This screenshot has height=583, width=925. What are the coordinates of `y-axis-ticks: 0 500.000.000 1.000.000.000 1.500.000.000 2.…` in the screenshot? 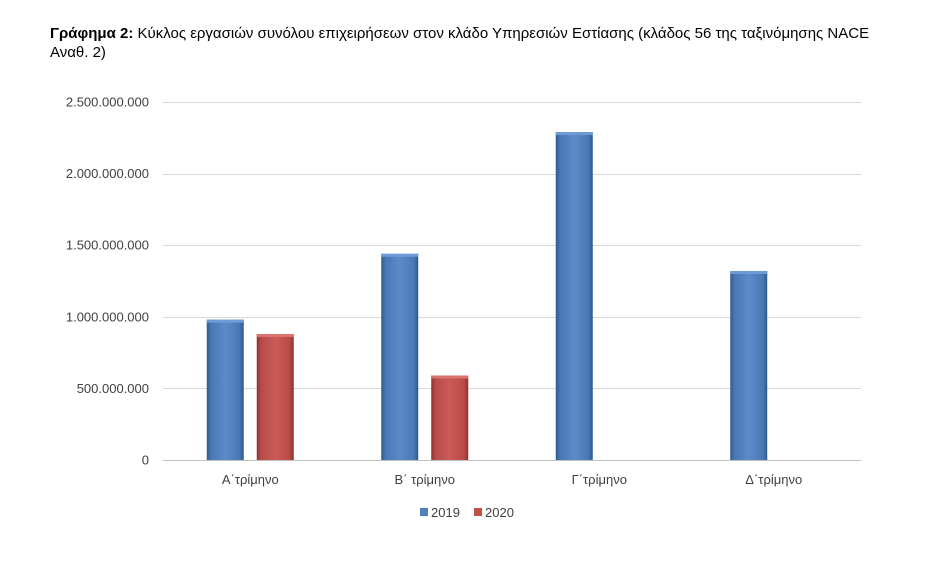 It's located at (107, 281).